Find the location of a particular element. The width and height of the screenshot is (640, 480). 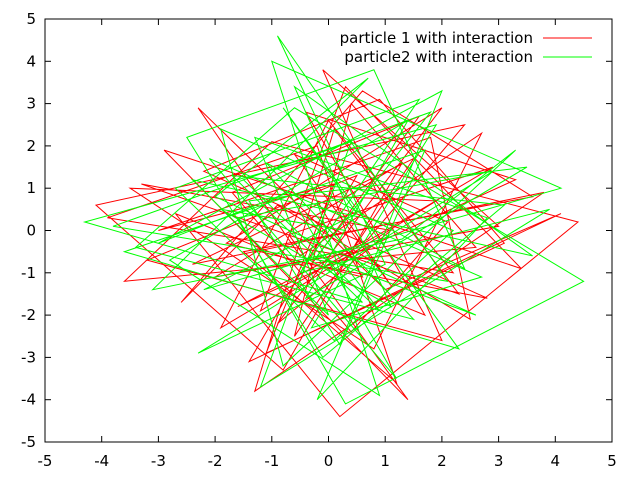

x-tick-label: 5 is located at coordinates (612, 461).